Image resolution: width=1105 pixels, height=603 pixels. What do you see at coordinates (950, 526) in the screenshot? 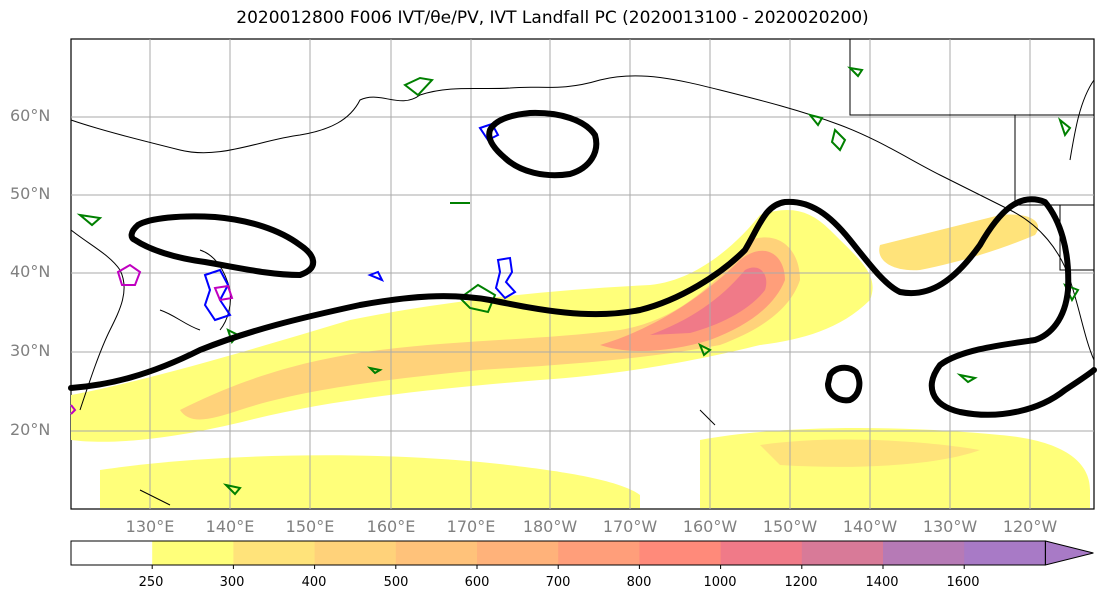
I see `lon-label-130w: 130°W` at bounding box center [950, 526].